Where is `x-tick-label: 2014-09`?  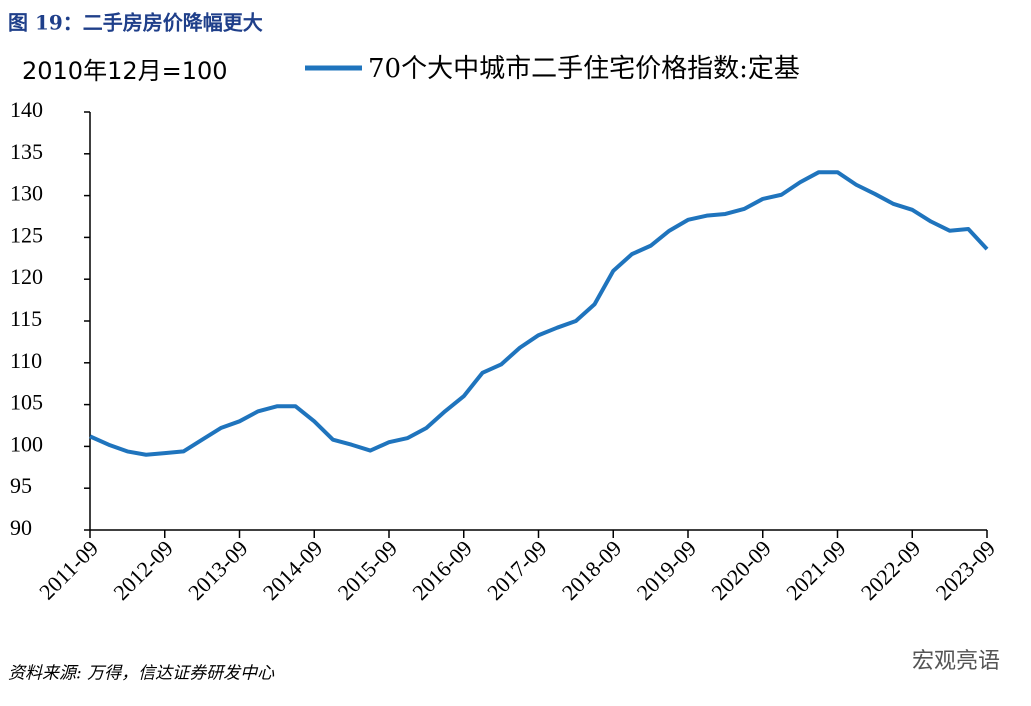
x-tick-label: 2014-09 is located at coordinates (293, 570).